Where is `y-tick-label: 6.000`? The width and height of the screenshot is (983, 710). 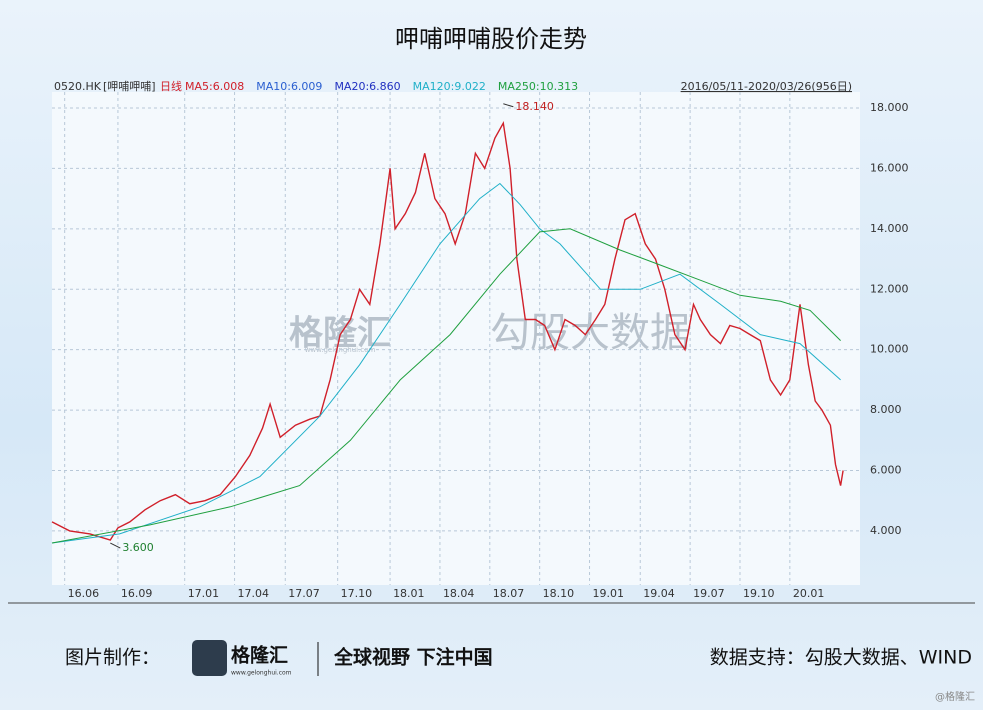
y-tick-label: 6.000 is located at coordinates (886, 470).